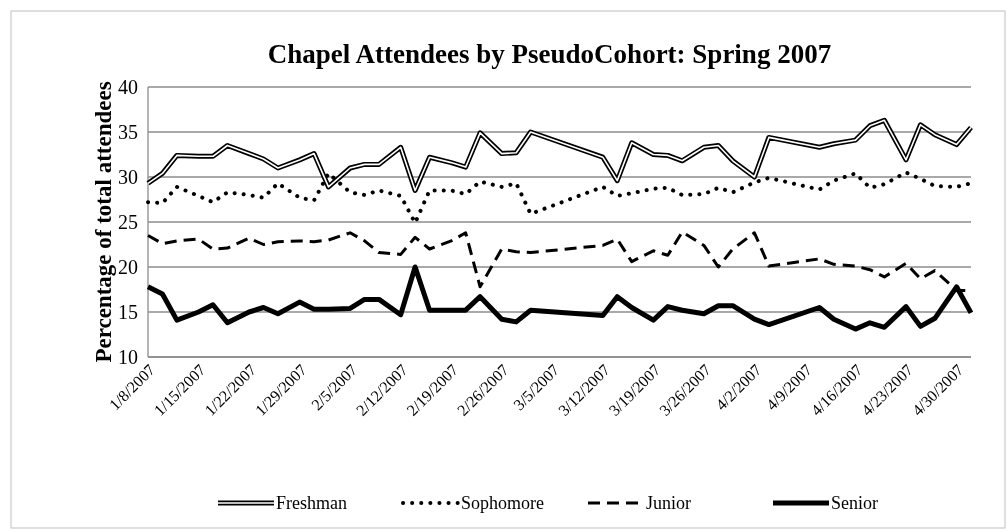 The image size is (1007, 531). Describe the element at coordinates (549, 54) in the screenshot. I see `chart-title: Chapel Attendees by PseudoCohort: Spring 2007` at that location.